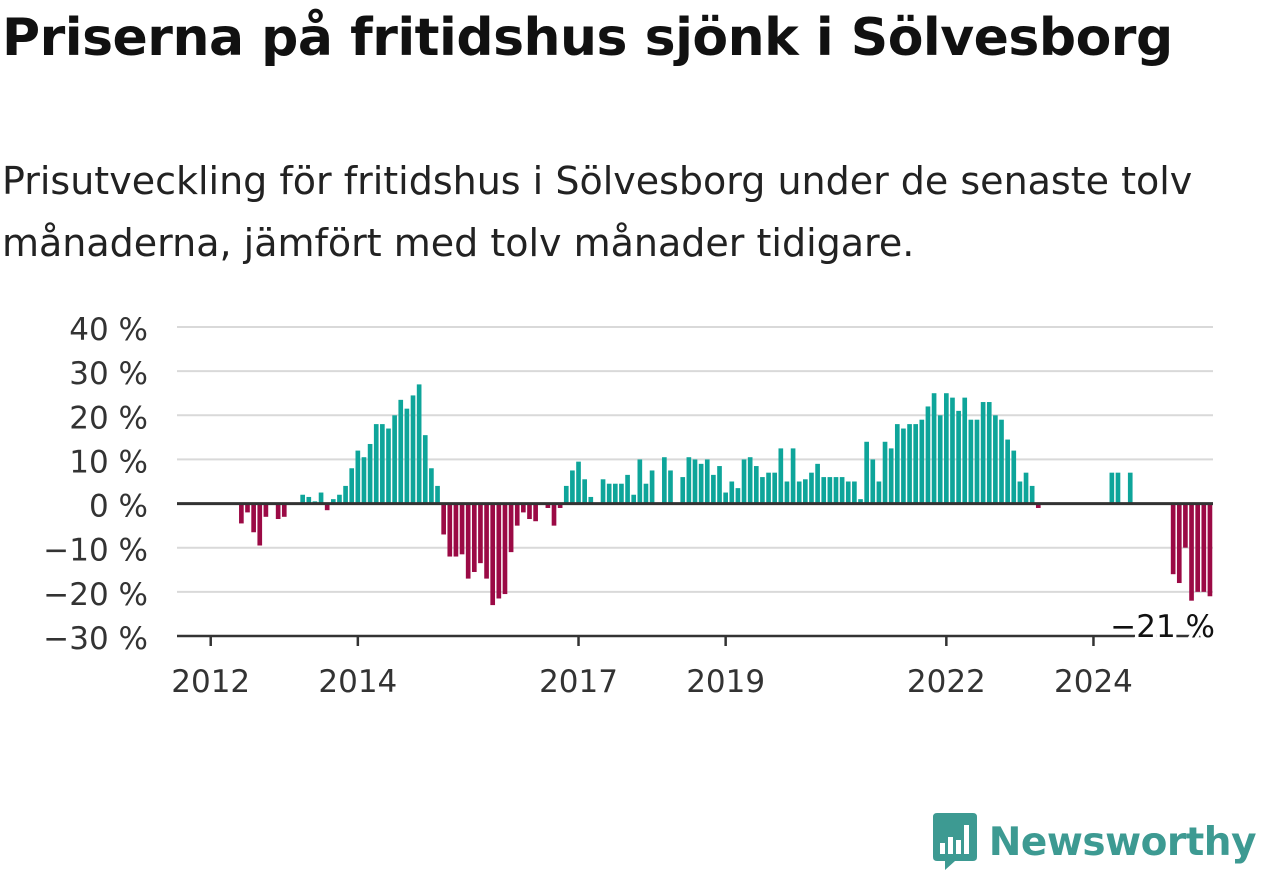  I want to click on y-tick-label: 20 %, so click(108, 418).